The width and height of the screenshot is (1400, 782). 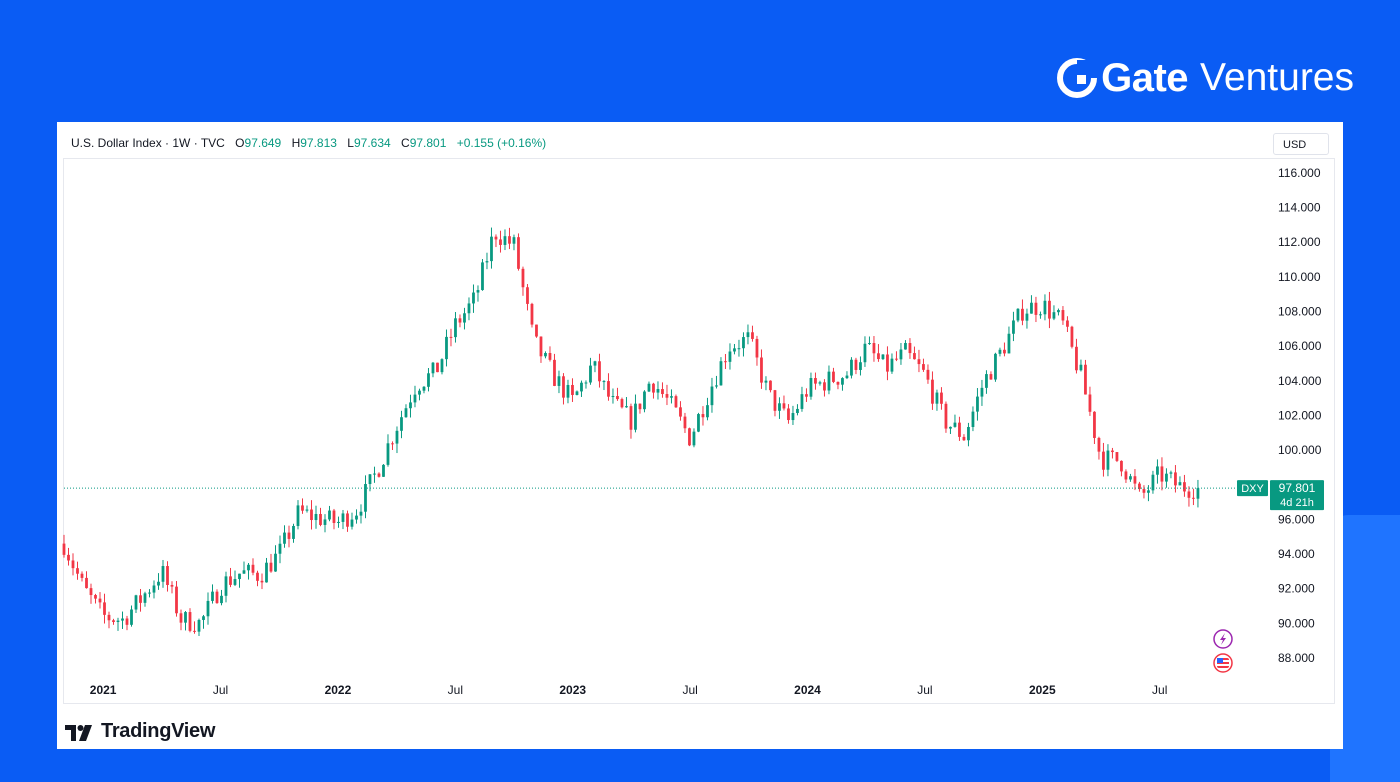 I want to click on price-badge-value: 97.801, so click(x=1297, y=488).